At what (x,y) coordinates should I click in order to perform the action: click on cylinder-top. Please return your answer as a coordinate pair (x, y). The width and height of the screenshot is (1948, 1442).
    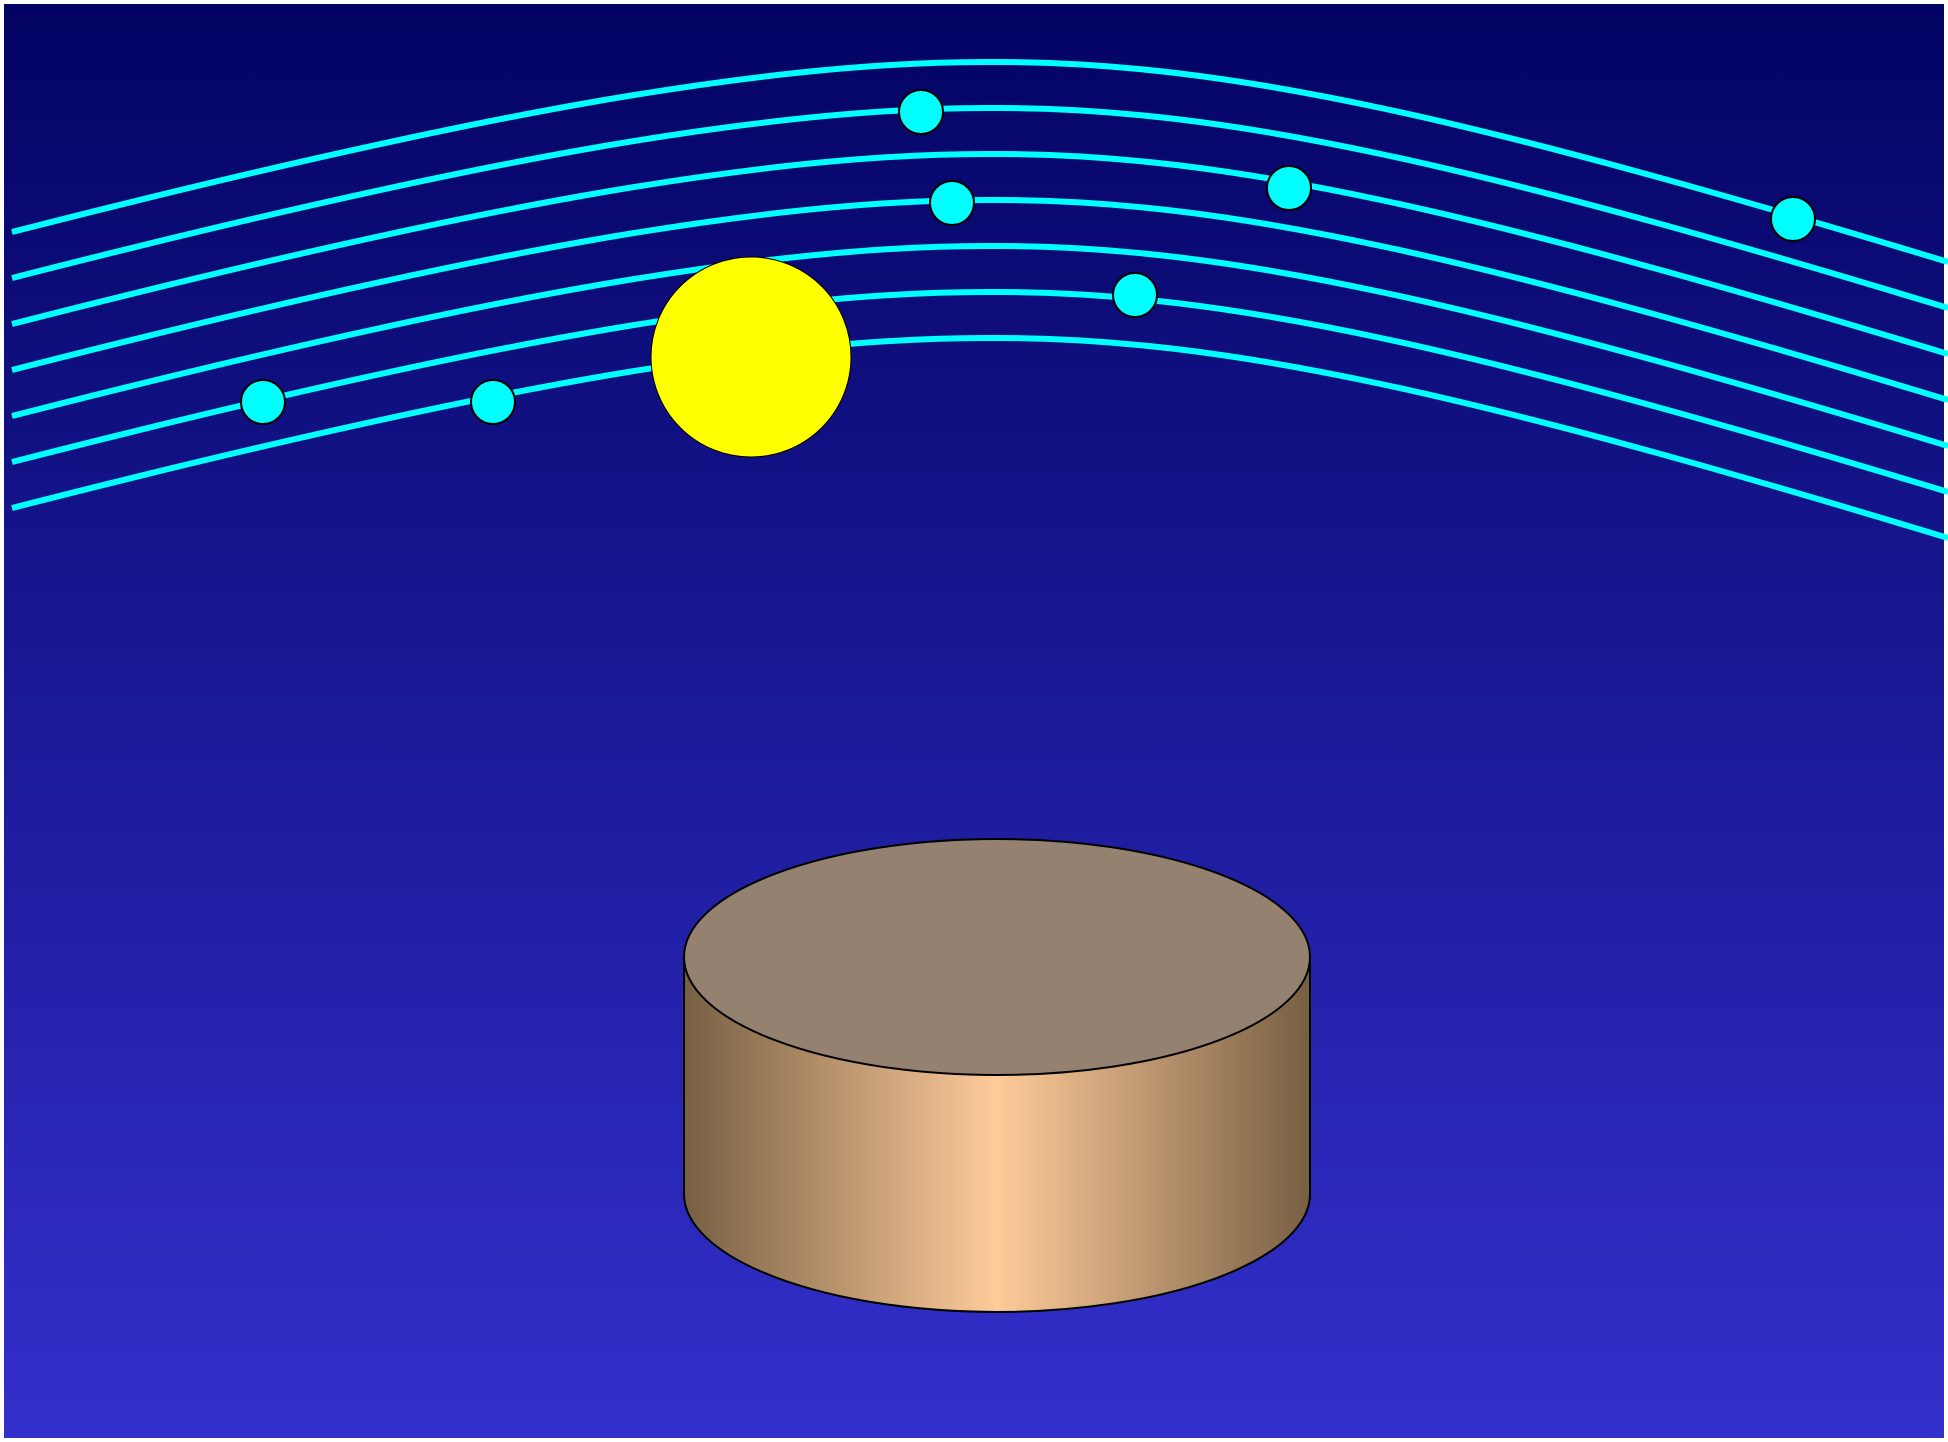
    Looking at the image, I should click on (997, 957).